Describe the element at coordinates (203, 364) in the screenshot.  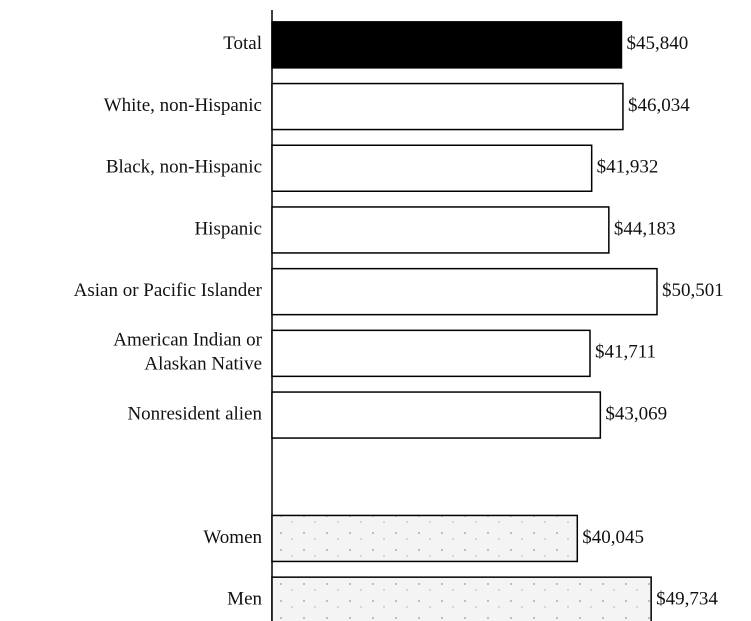
I see `category-label-line: Alaskan Native` at that location.